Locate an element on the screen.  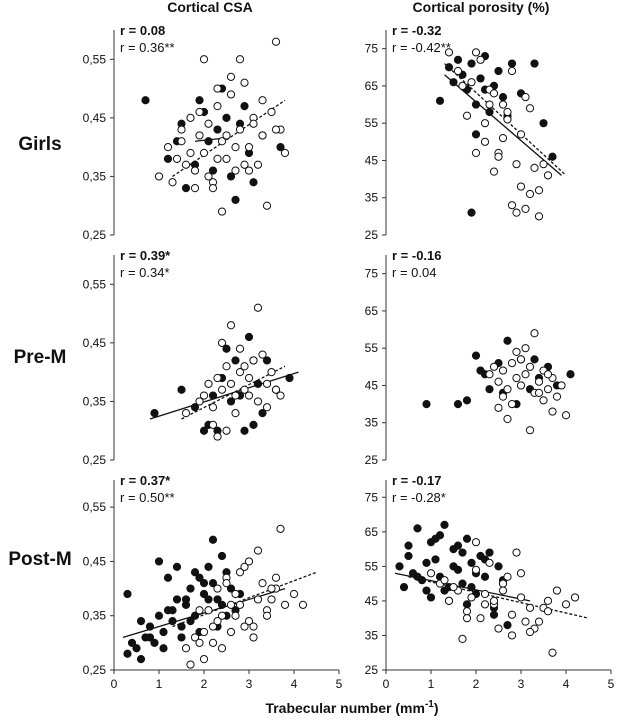
x-tick-label: 1 is located at coordinates (159, 684).